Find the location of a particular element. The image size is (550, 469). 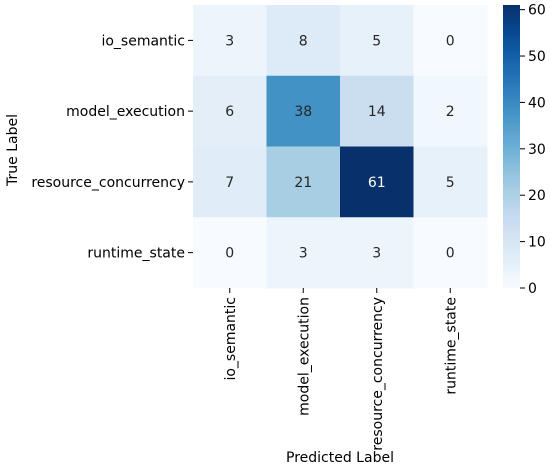

y-tick-label-0: io_semantic is located at coordinates (143, 41).